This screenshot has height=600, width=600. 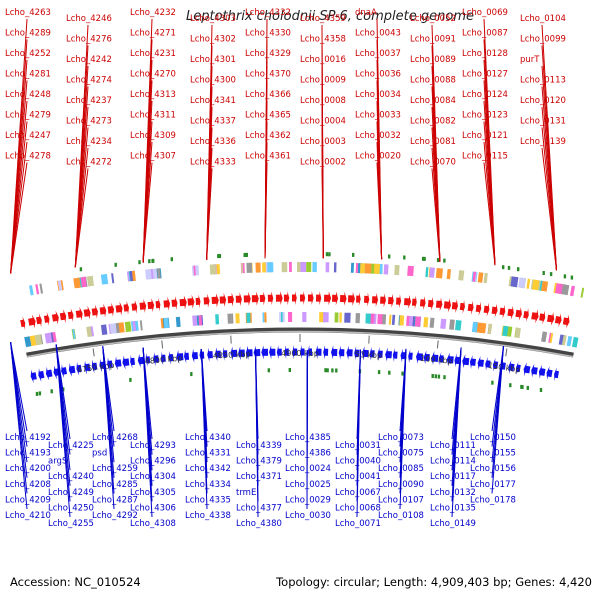 I want to click on gene-label-plus: Lcho_4301, so click(x=213, y=60).